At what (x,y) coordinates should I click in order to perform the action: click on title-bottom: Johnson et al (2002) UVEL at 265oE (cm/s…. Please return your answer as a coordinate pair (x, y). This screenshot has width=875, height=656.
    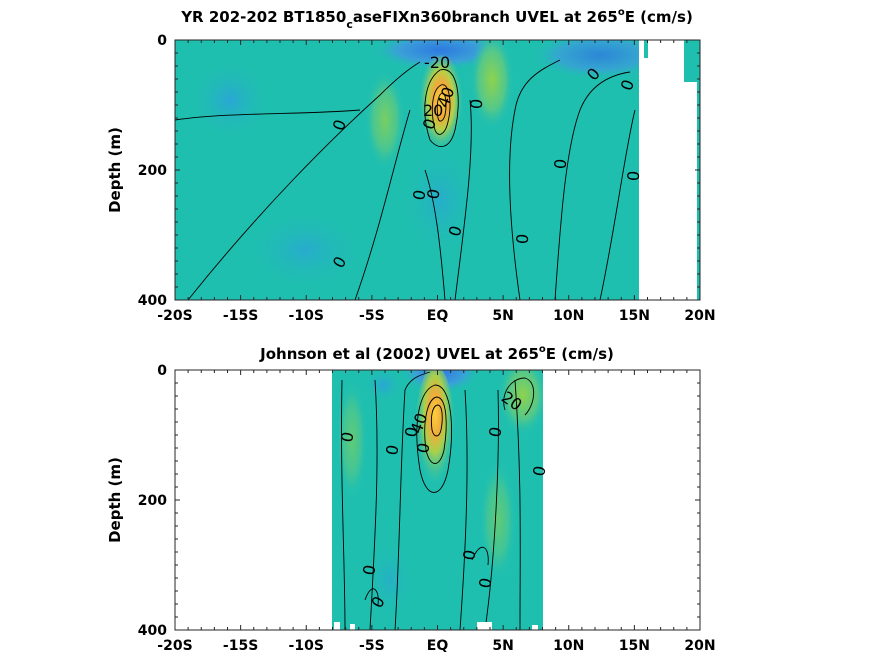
    Looking at the image, I should click on (436, 353).